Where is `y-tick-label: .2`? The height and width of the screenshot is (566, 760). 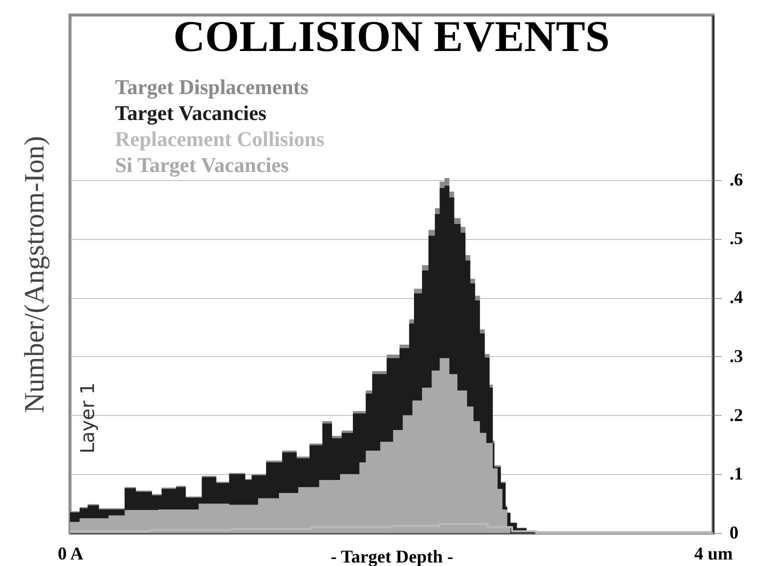
y-tick-label: .2 is located at coordinates (736, 414).